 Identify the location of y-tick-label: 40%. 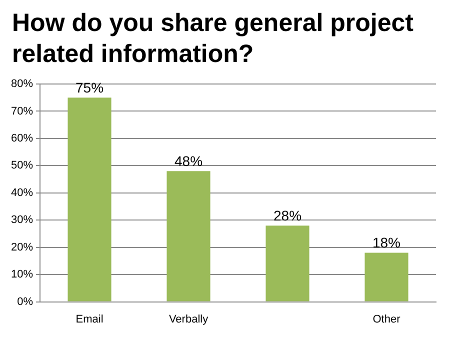
(22, 192).